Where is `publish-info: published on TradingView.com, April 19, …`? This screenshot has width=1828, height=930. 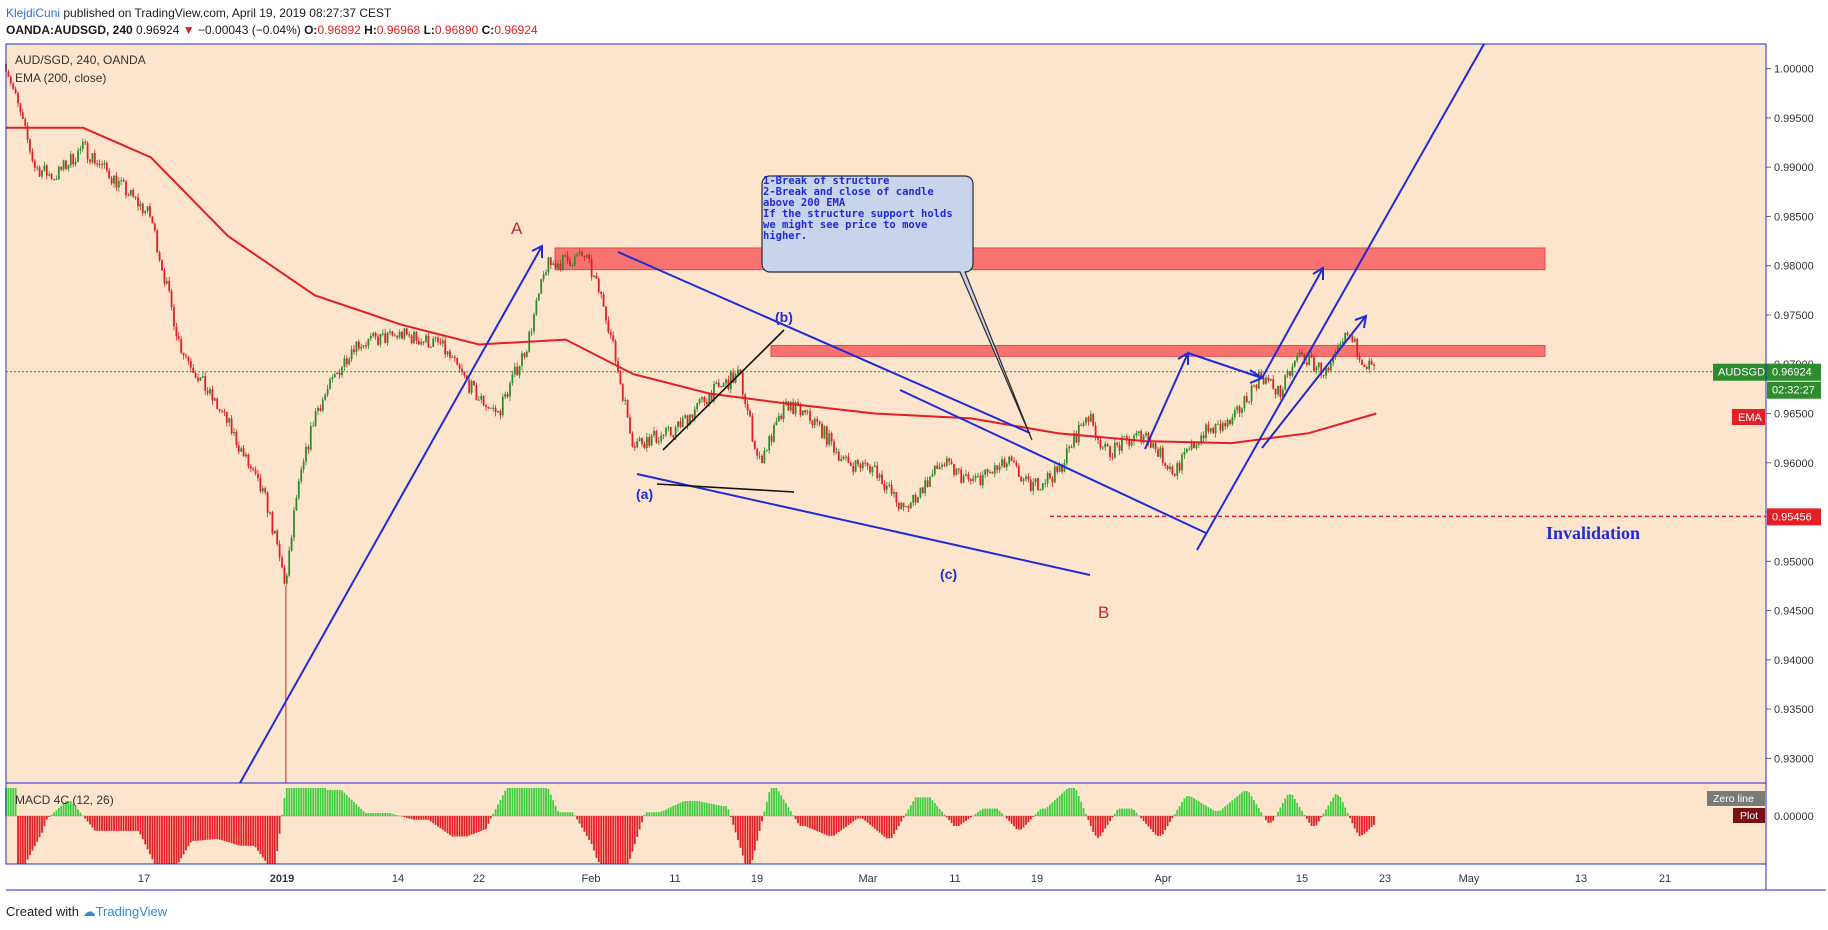
publish-info: published on TradingView.com, April 19, … is located at coordinates (226, 13).